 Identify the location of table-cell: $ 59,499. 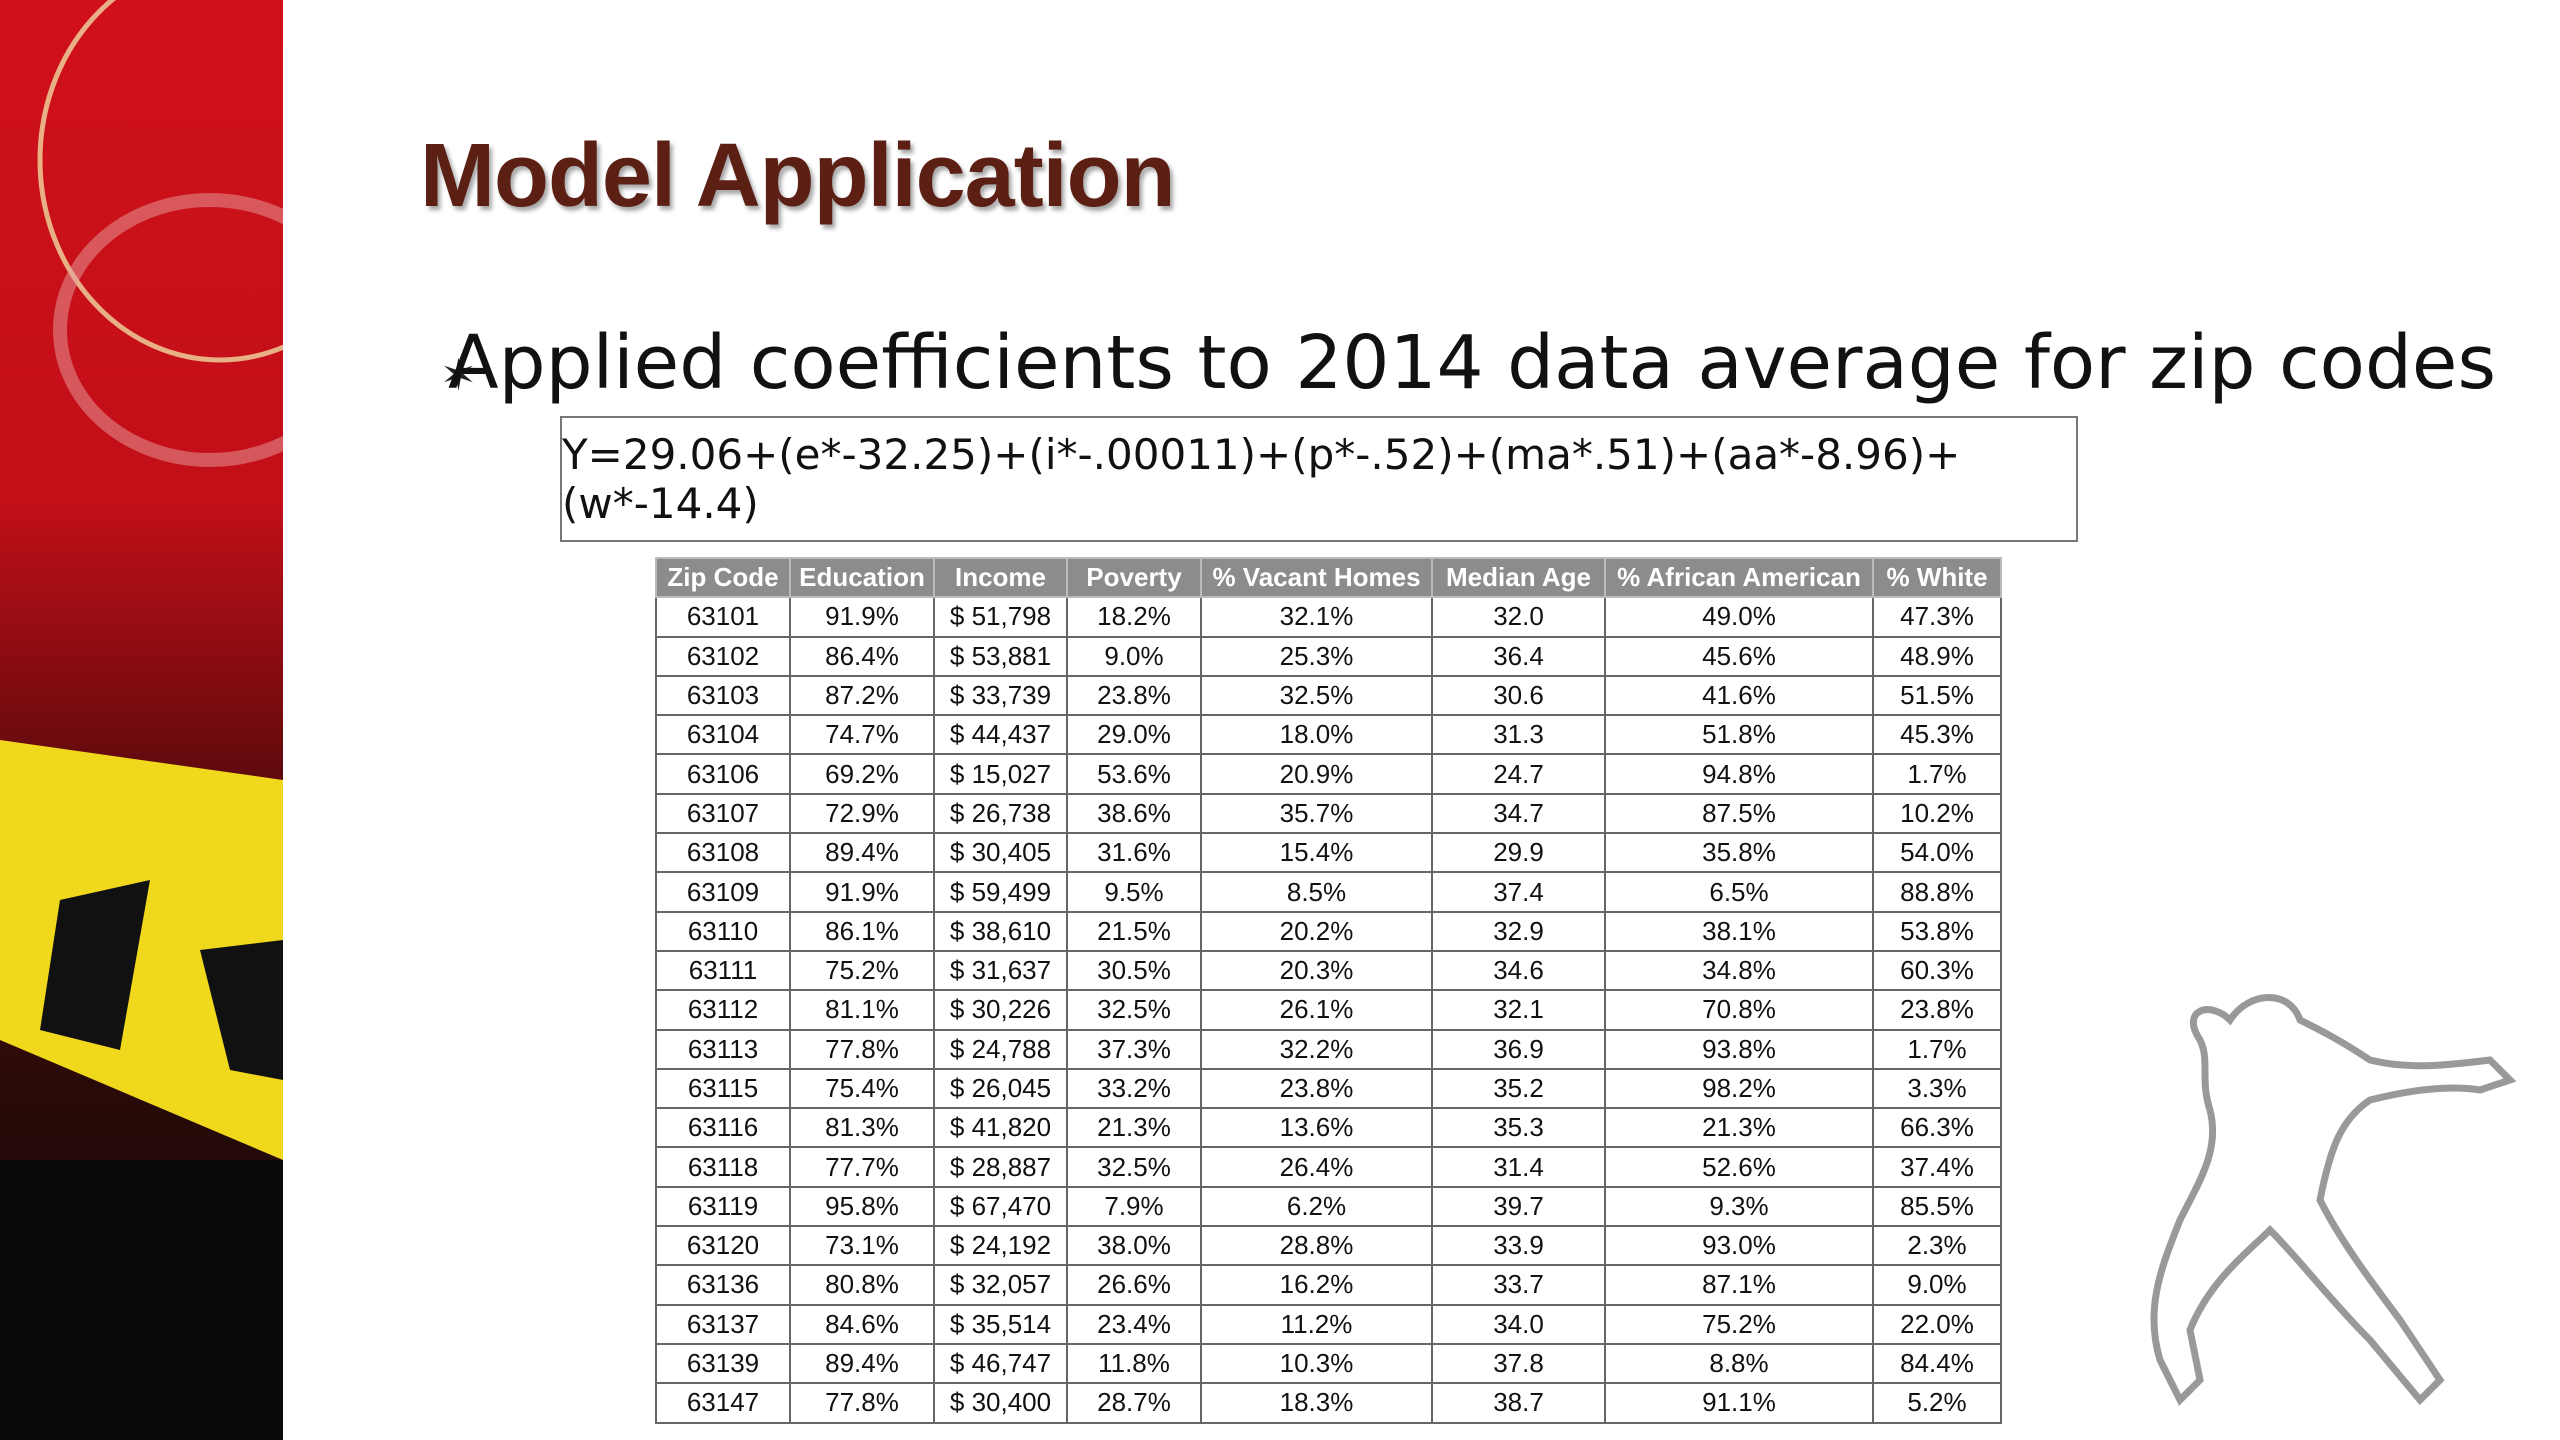
(1000, 892).